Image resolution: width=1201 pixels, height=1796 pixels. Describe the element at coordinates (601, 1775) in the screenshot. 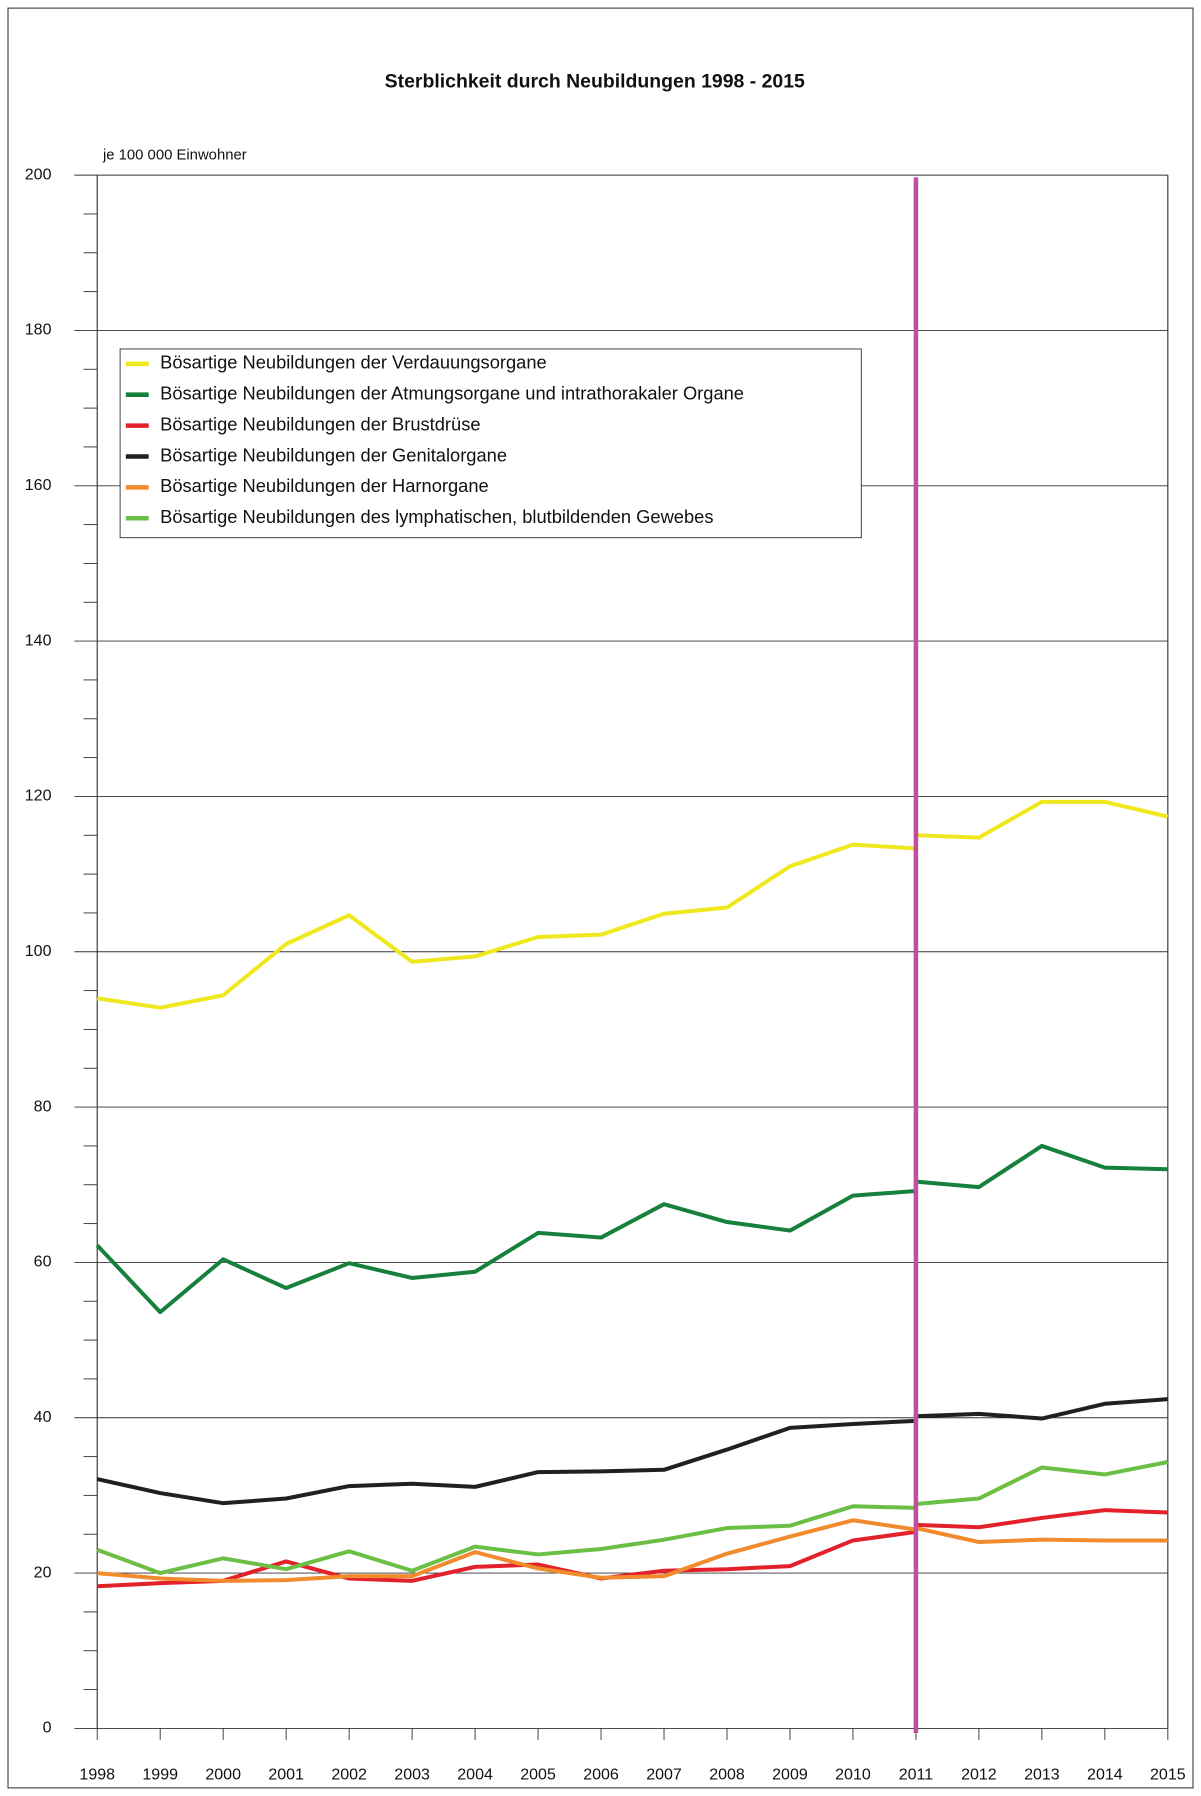

I see `x-tick-label: 2006` at that location.